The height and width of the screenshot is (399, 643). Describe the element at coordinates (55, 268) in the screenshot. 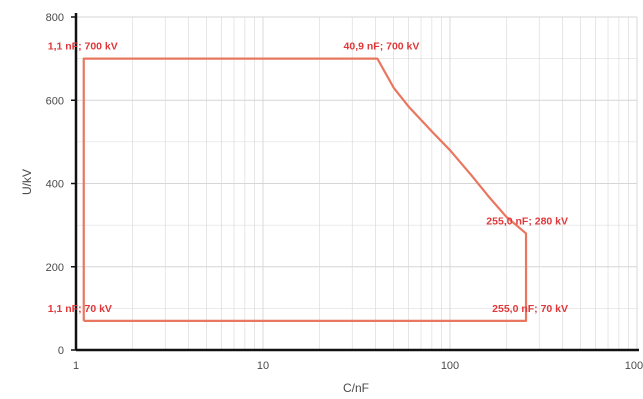

I see `y-tick-label: 200` at that location.